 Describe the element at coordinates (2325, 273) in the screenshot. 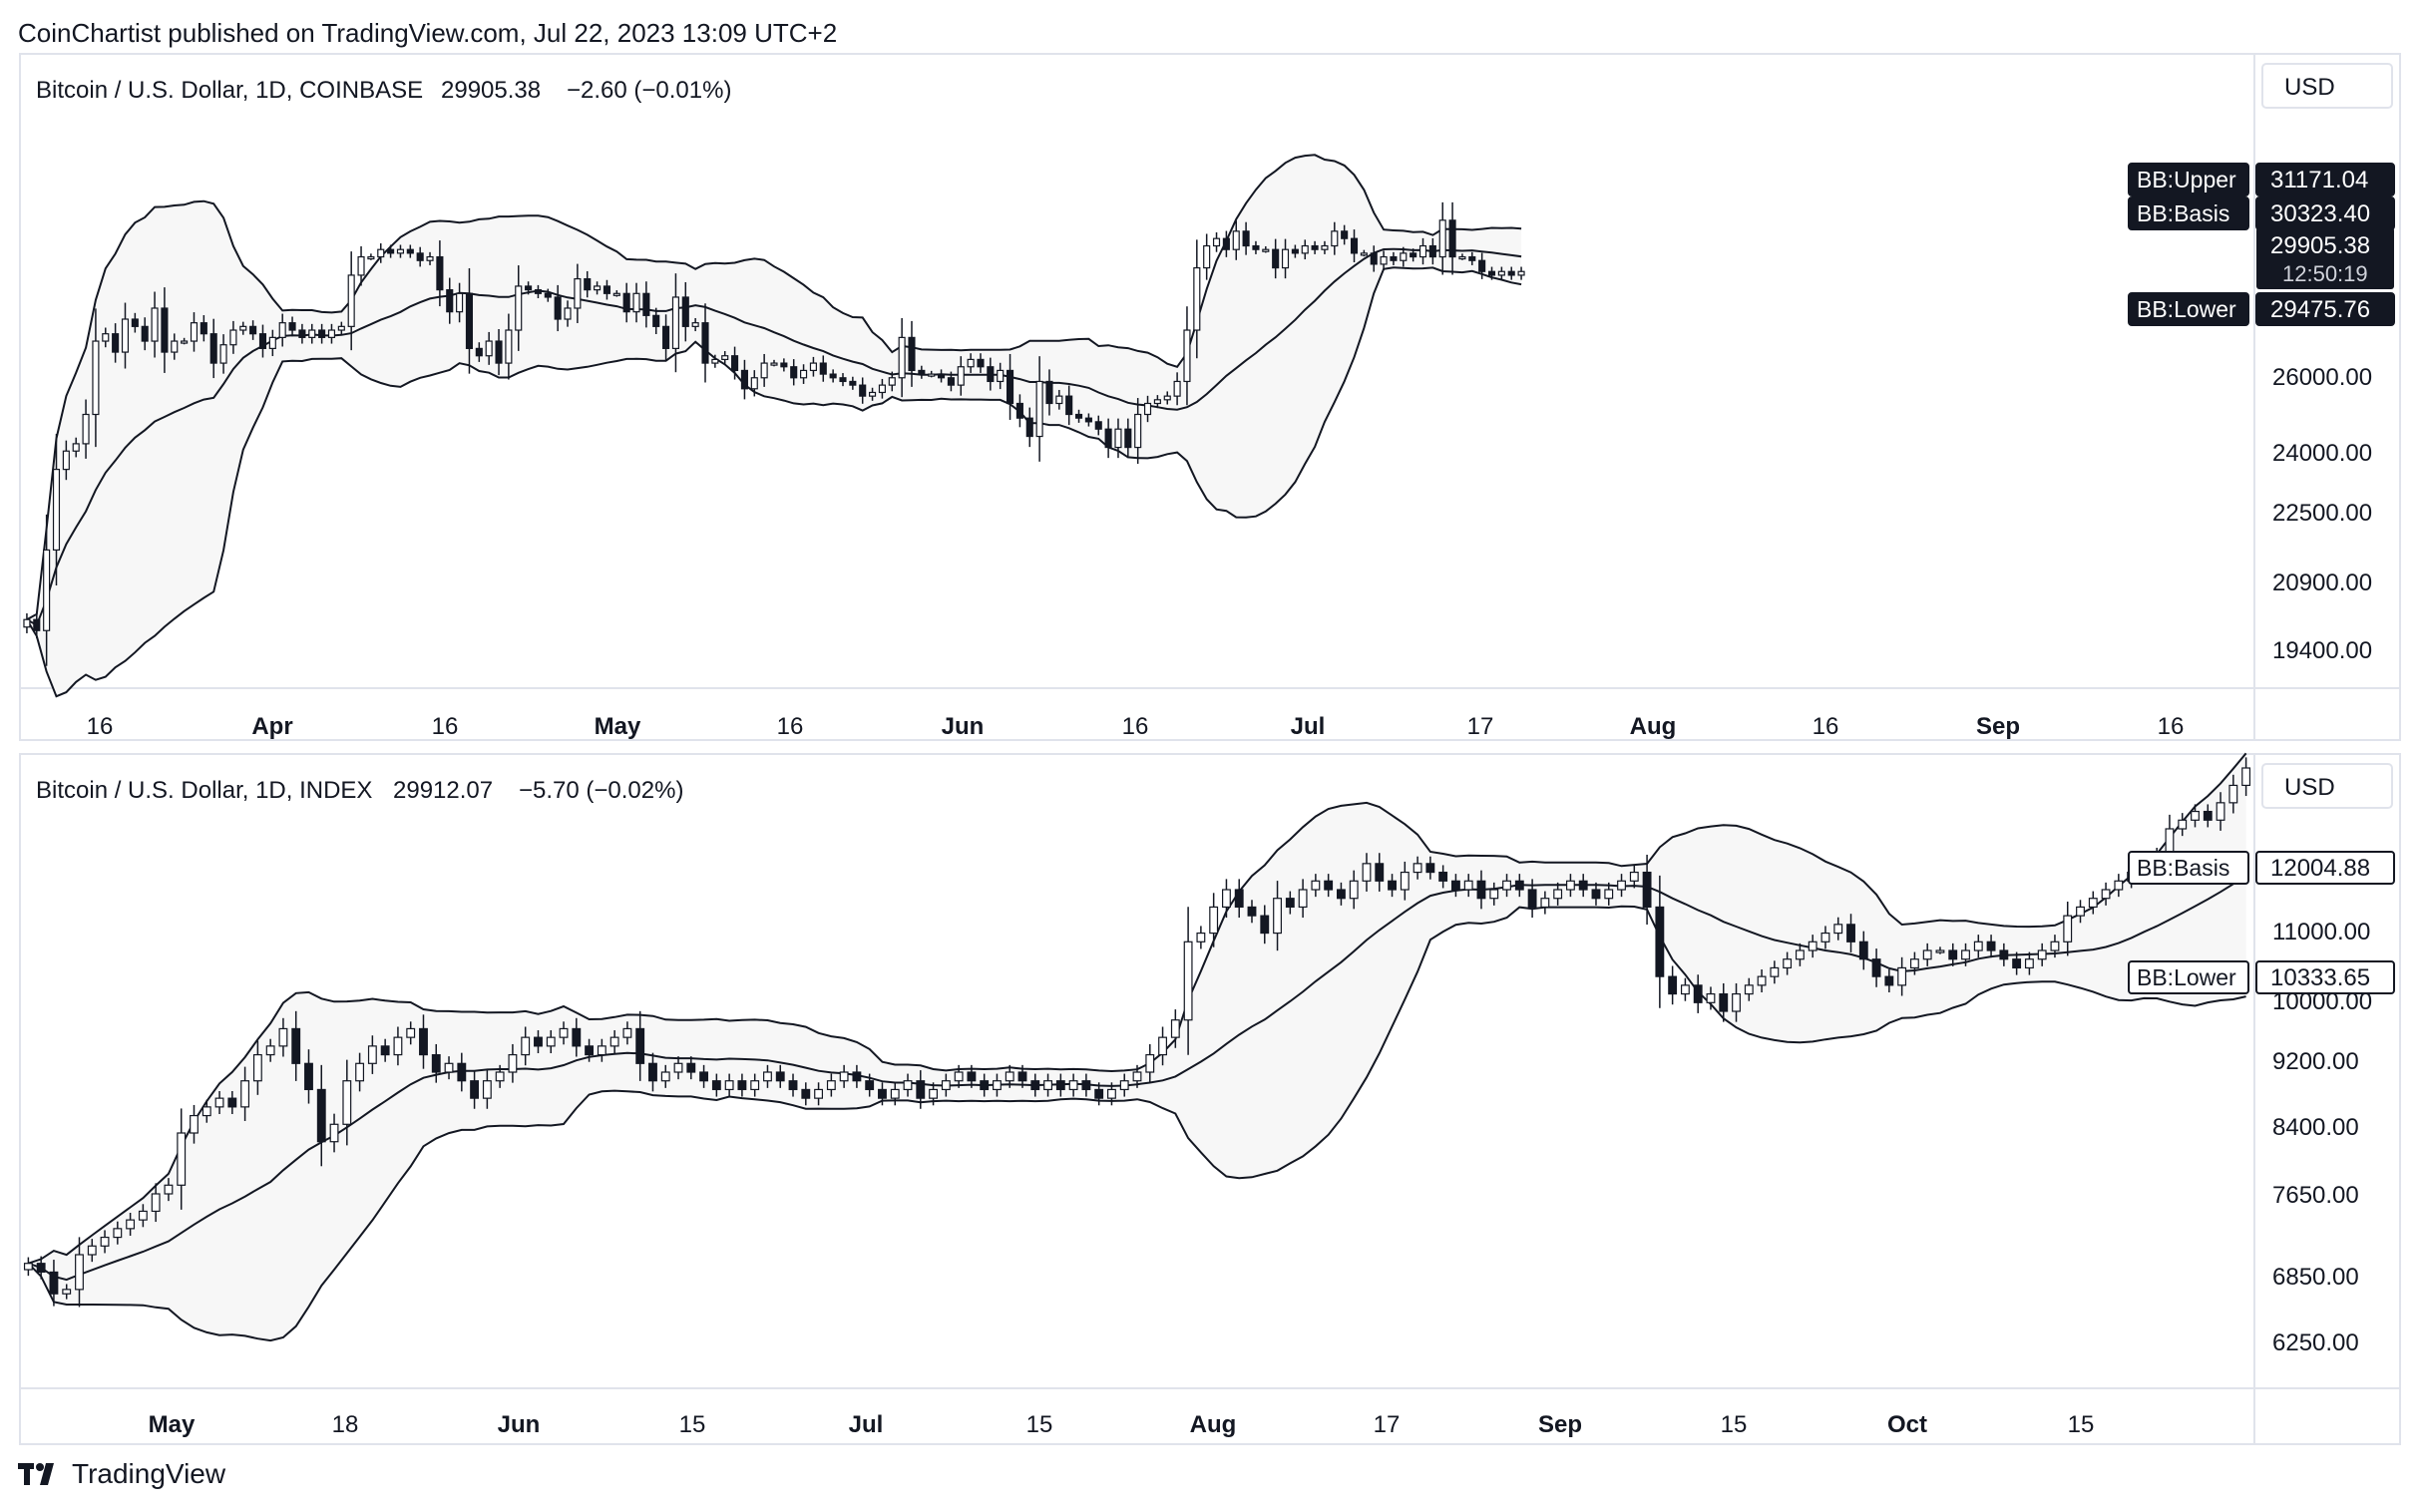

I see `bar-countdown: 12:50:19` at that location.